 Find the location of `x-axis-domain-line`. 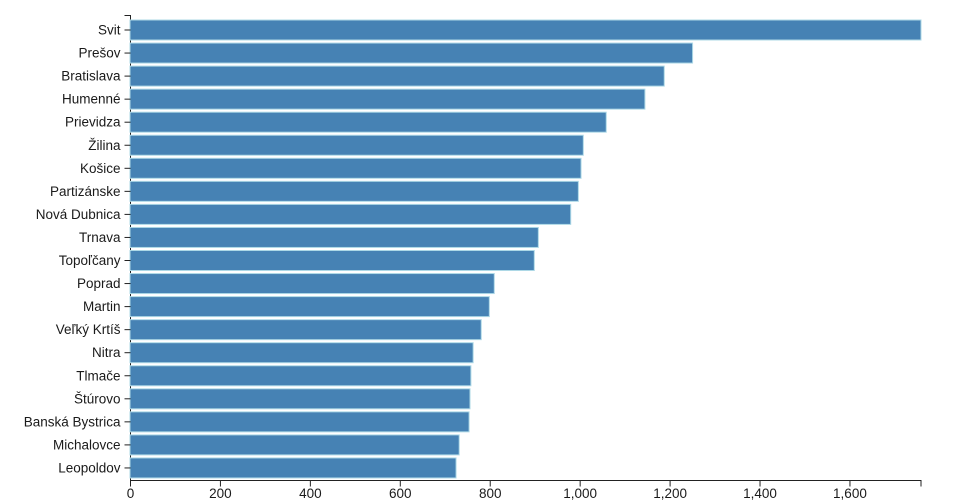

x-axis-domain-line is located at coordinates (526, 483).